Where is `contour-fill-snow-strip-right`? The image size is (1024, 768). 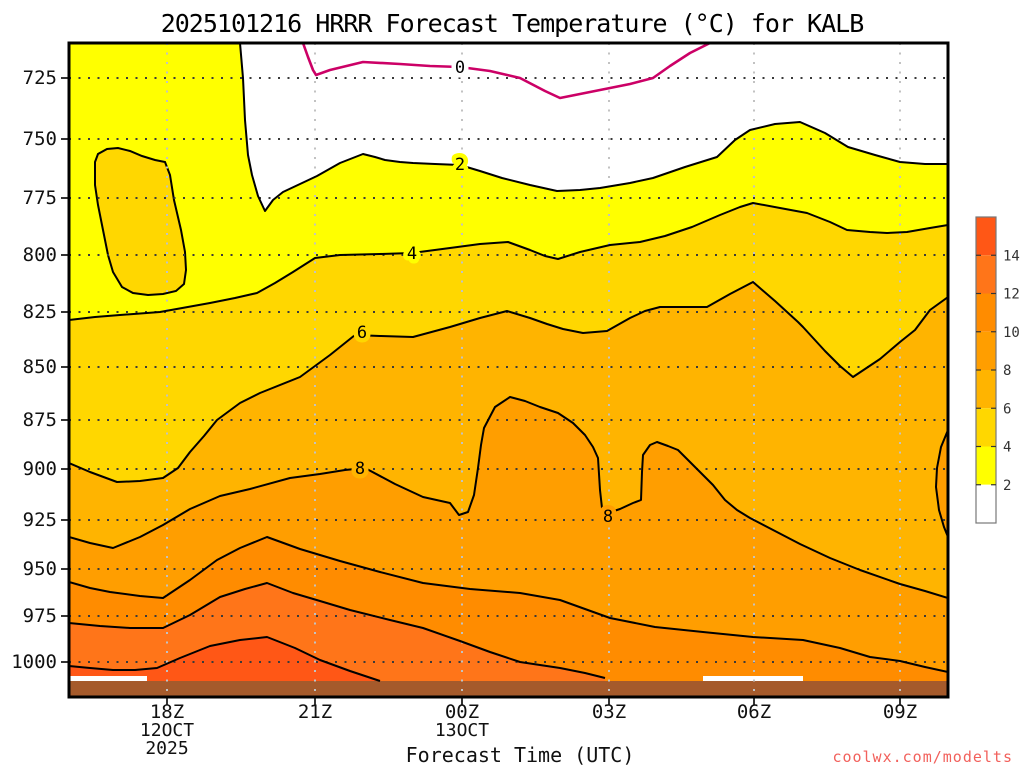 contour-fill-snow-strip-right is located at coordinates (753, 678).